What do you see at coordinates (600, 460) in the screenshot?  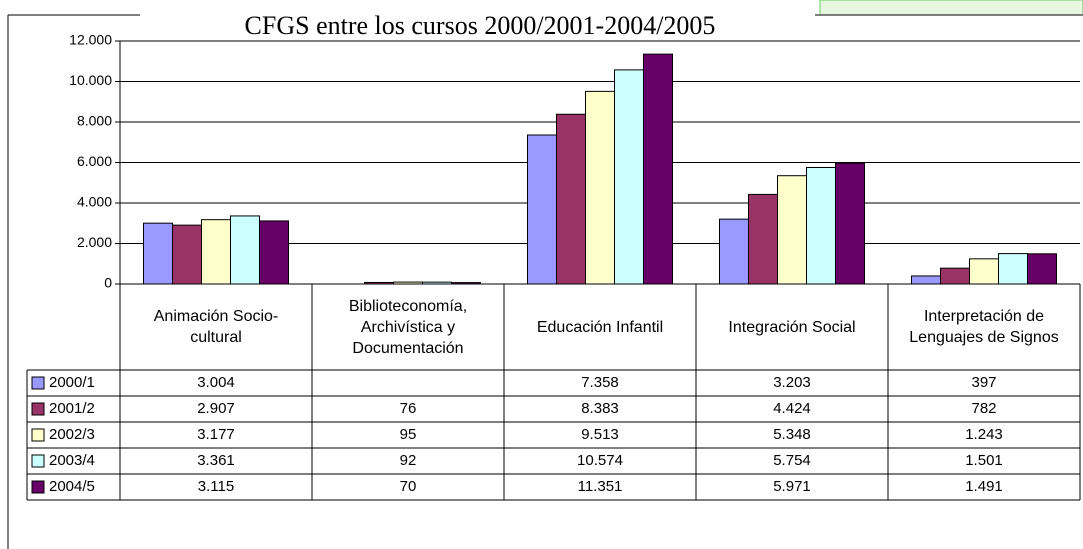 I see `data-table-value: 10.574` at bounding box center [600, 460].